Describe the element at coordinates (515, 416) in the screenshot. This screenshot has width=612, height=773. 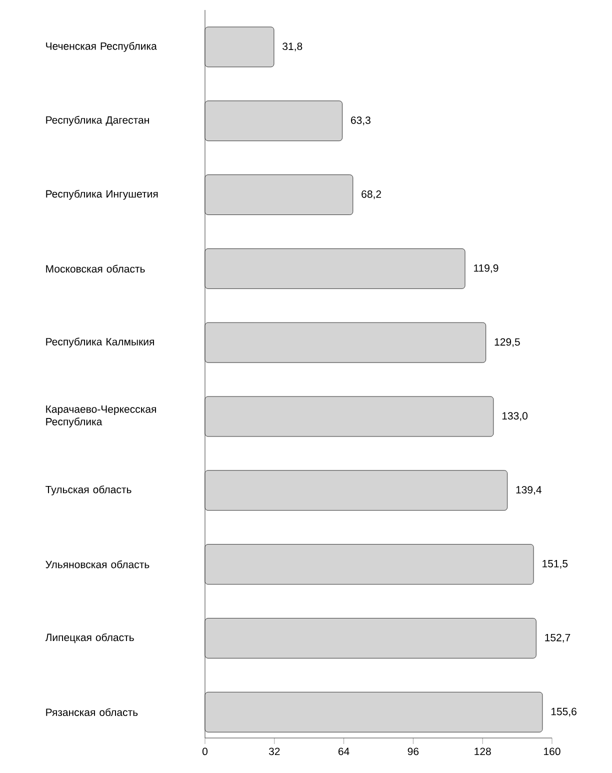
I see `data-label: 133,0` at that location.